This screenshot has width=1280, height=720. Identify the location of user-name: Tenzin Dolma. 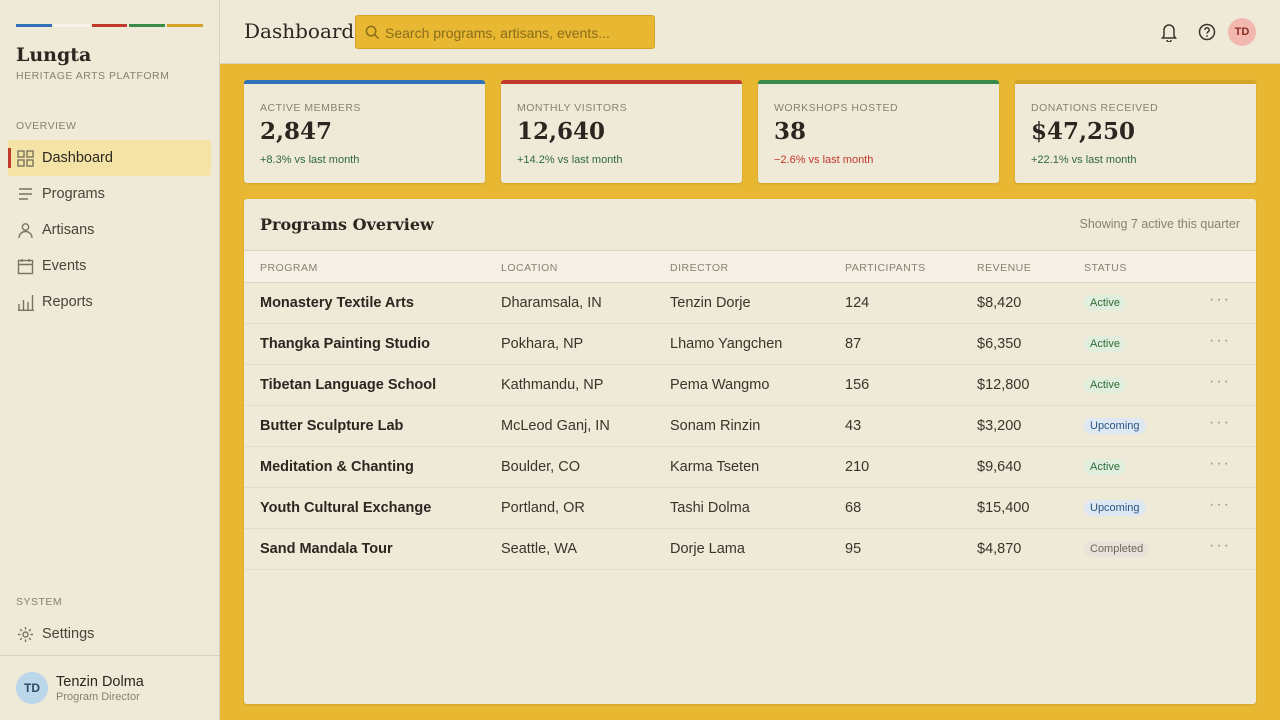
(100, 682).